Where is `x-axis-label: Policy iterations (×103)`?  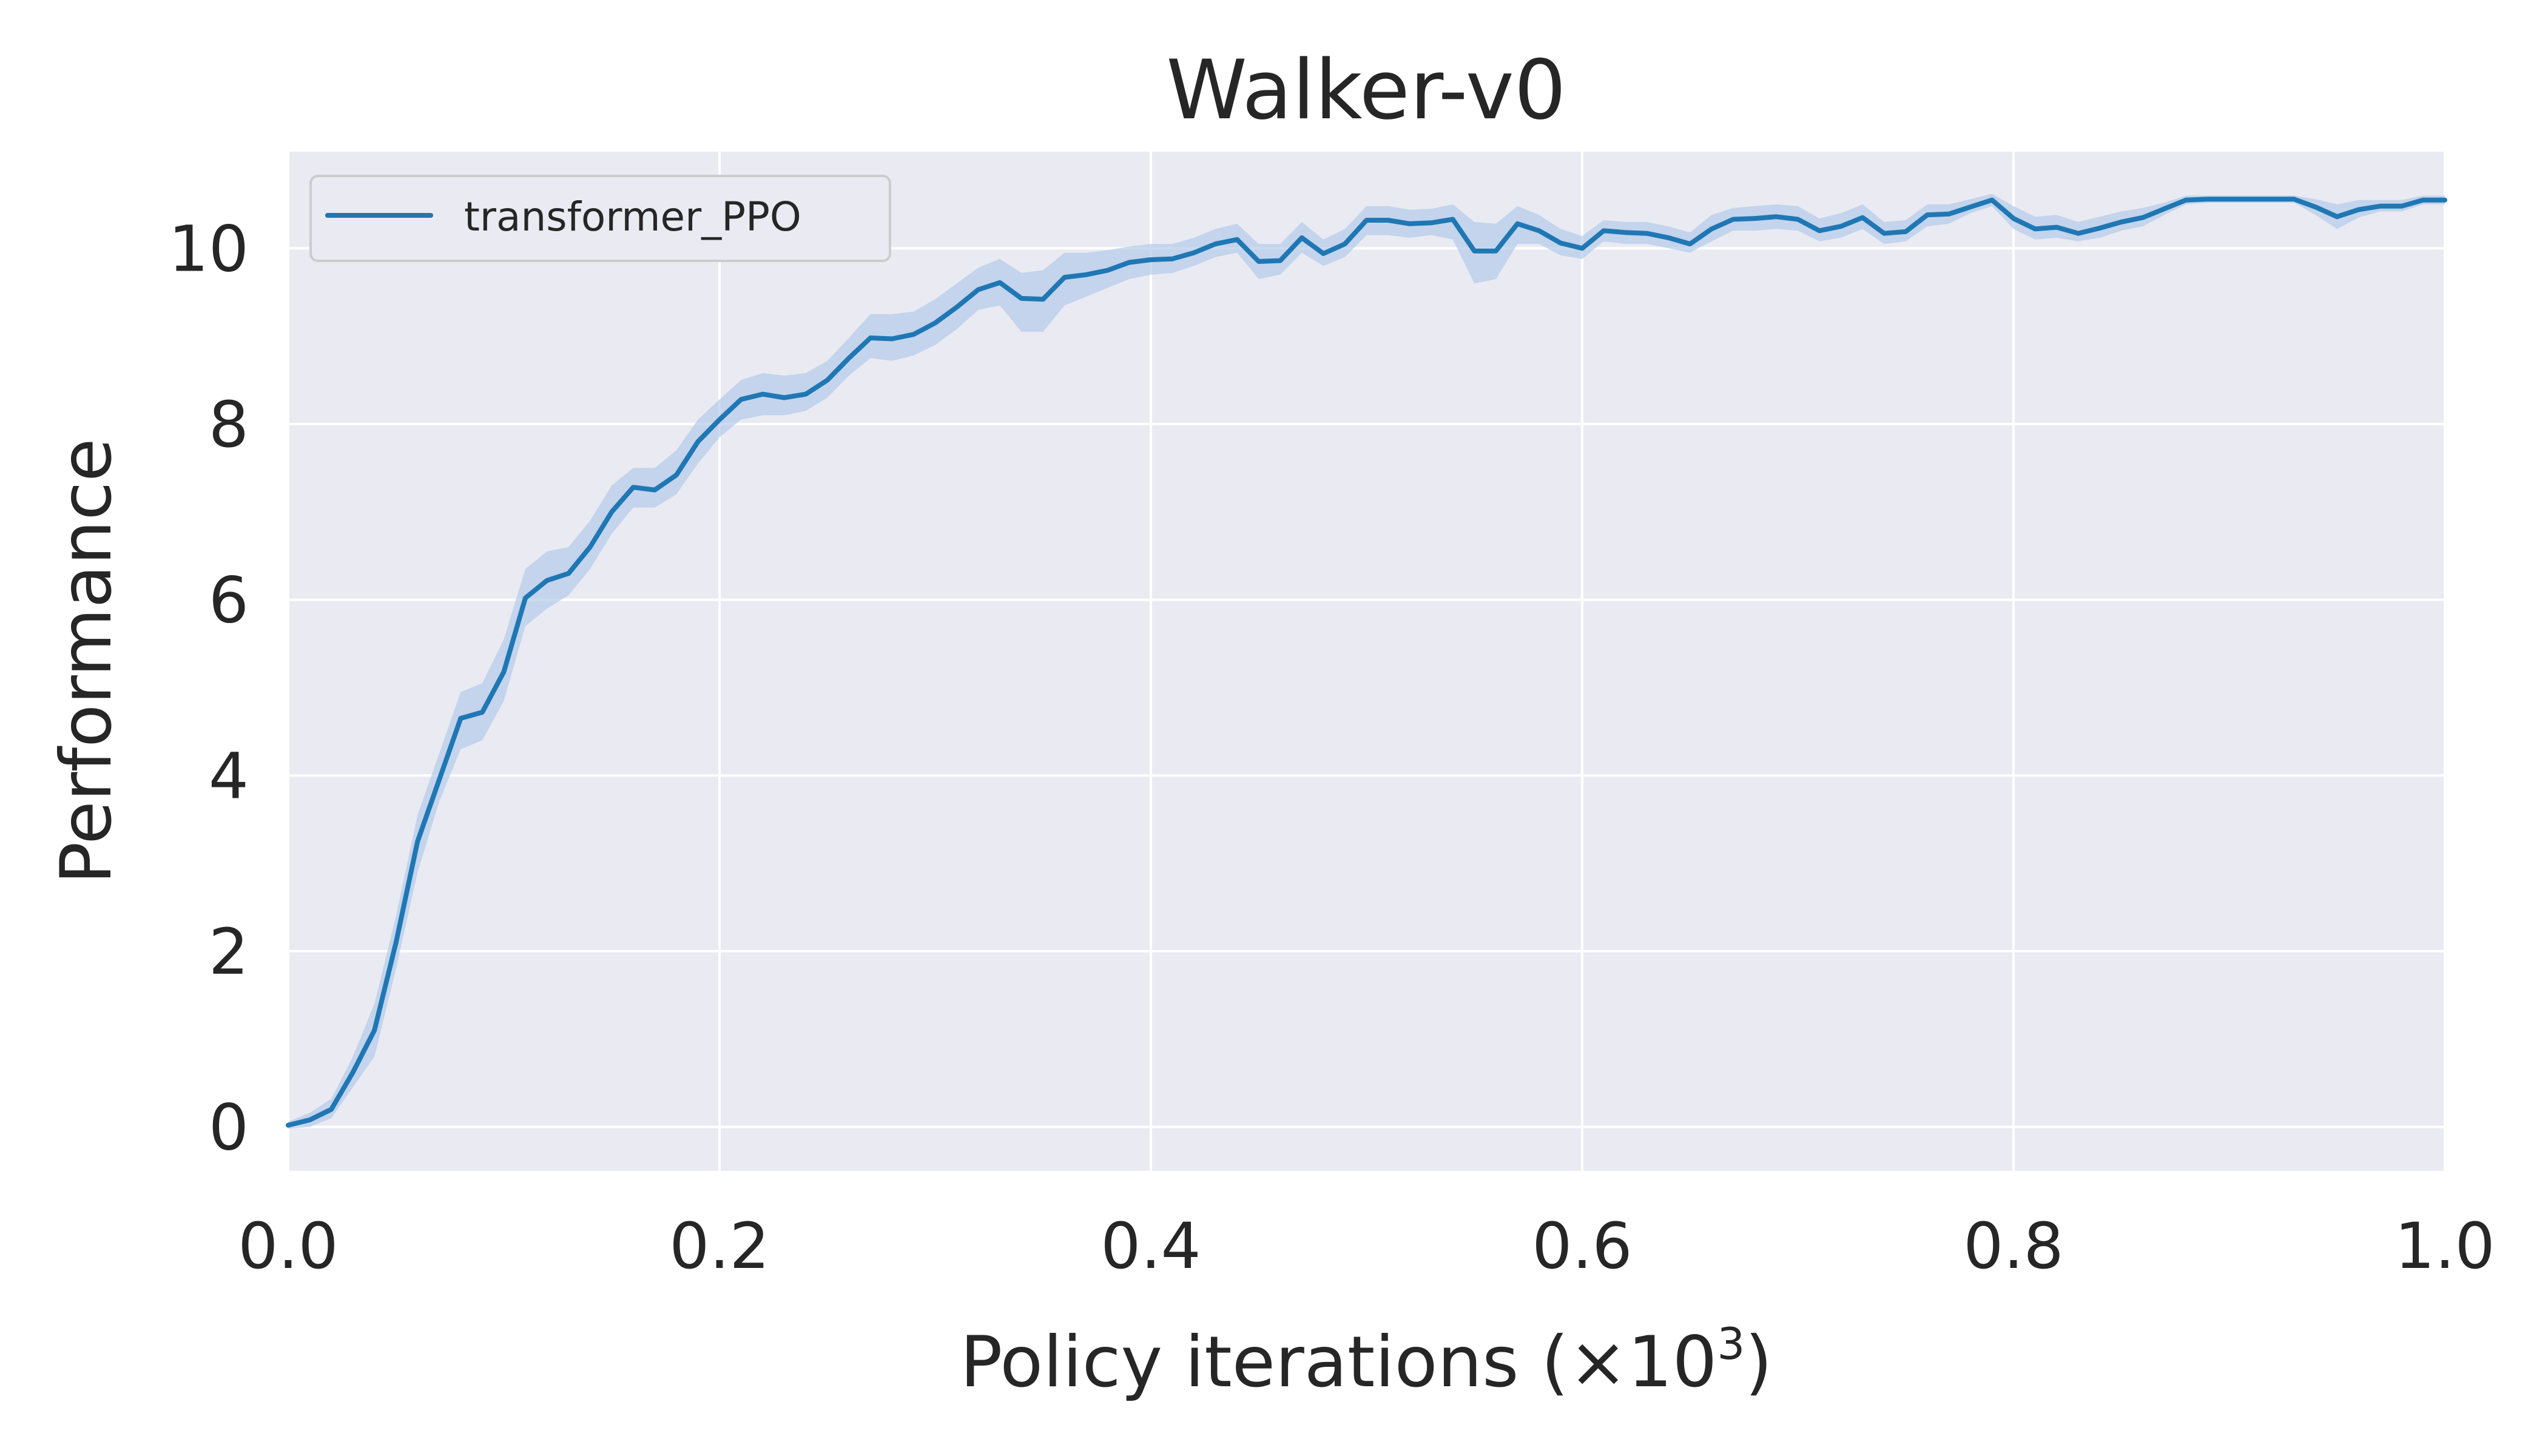
x-axis-label: Policy iterations (×103) is located at coordinates (1366, 1360).